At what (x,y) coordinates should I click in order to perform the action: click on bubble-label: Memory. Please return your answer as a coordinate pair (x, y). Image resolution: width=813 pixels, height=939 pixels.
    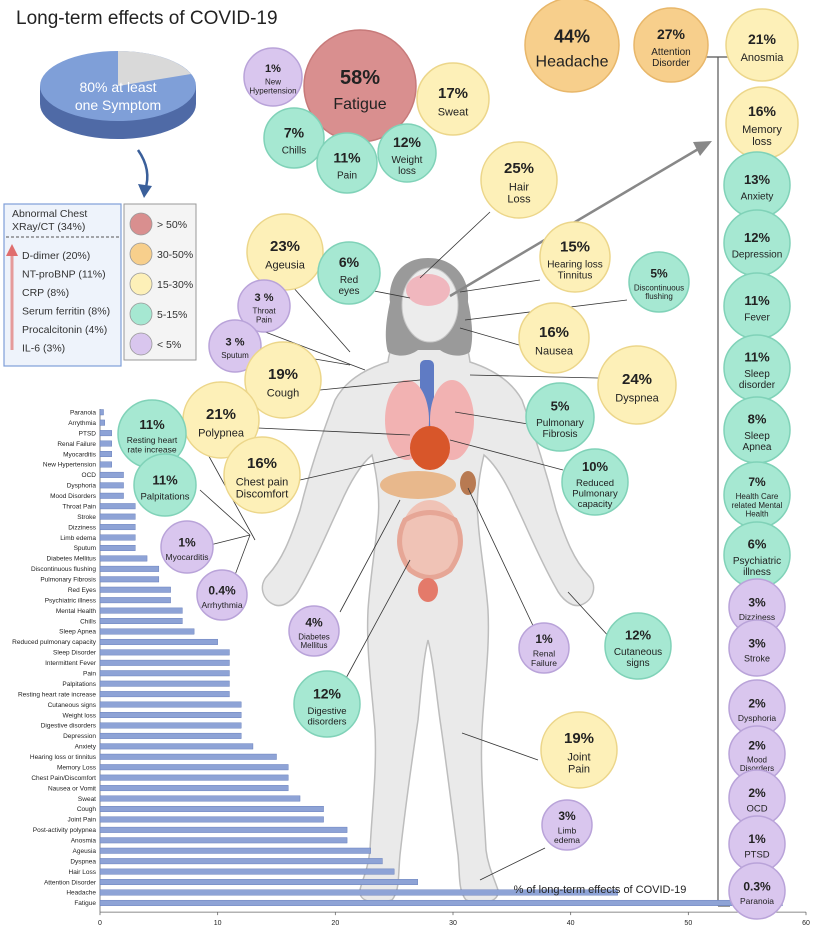
    Looking at the image, I should click on (762, 130).